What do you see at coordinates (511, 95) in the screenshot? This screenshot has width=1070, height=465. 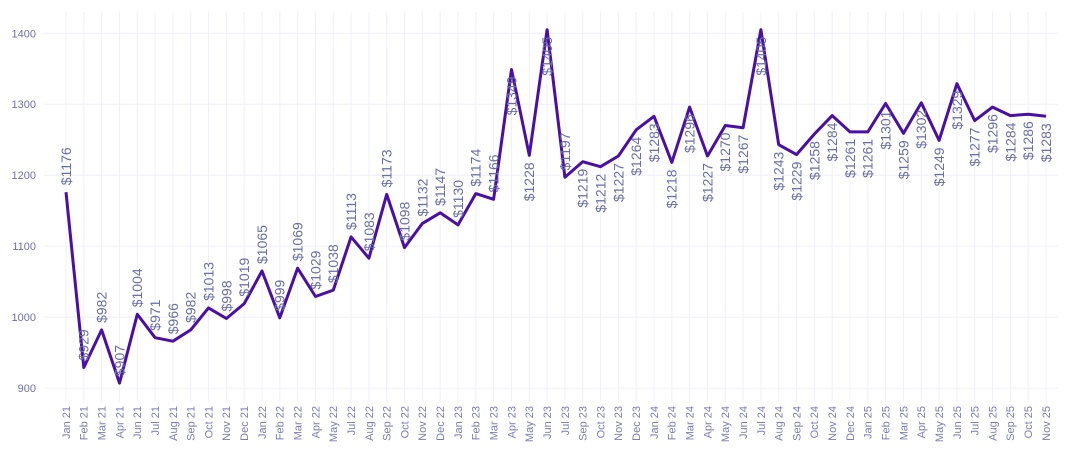 I see `data-label: $1349` at bounding box center [511, 95].